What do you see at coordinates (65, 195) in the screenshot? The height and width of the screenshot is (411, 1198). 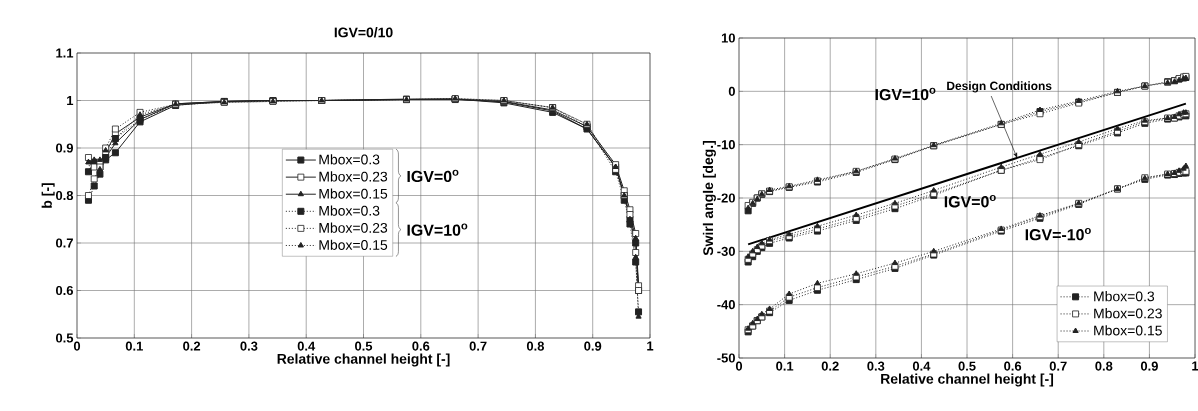 I see `y-tick-label: 0.8` at bounding box center [65, 195].